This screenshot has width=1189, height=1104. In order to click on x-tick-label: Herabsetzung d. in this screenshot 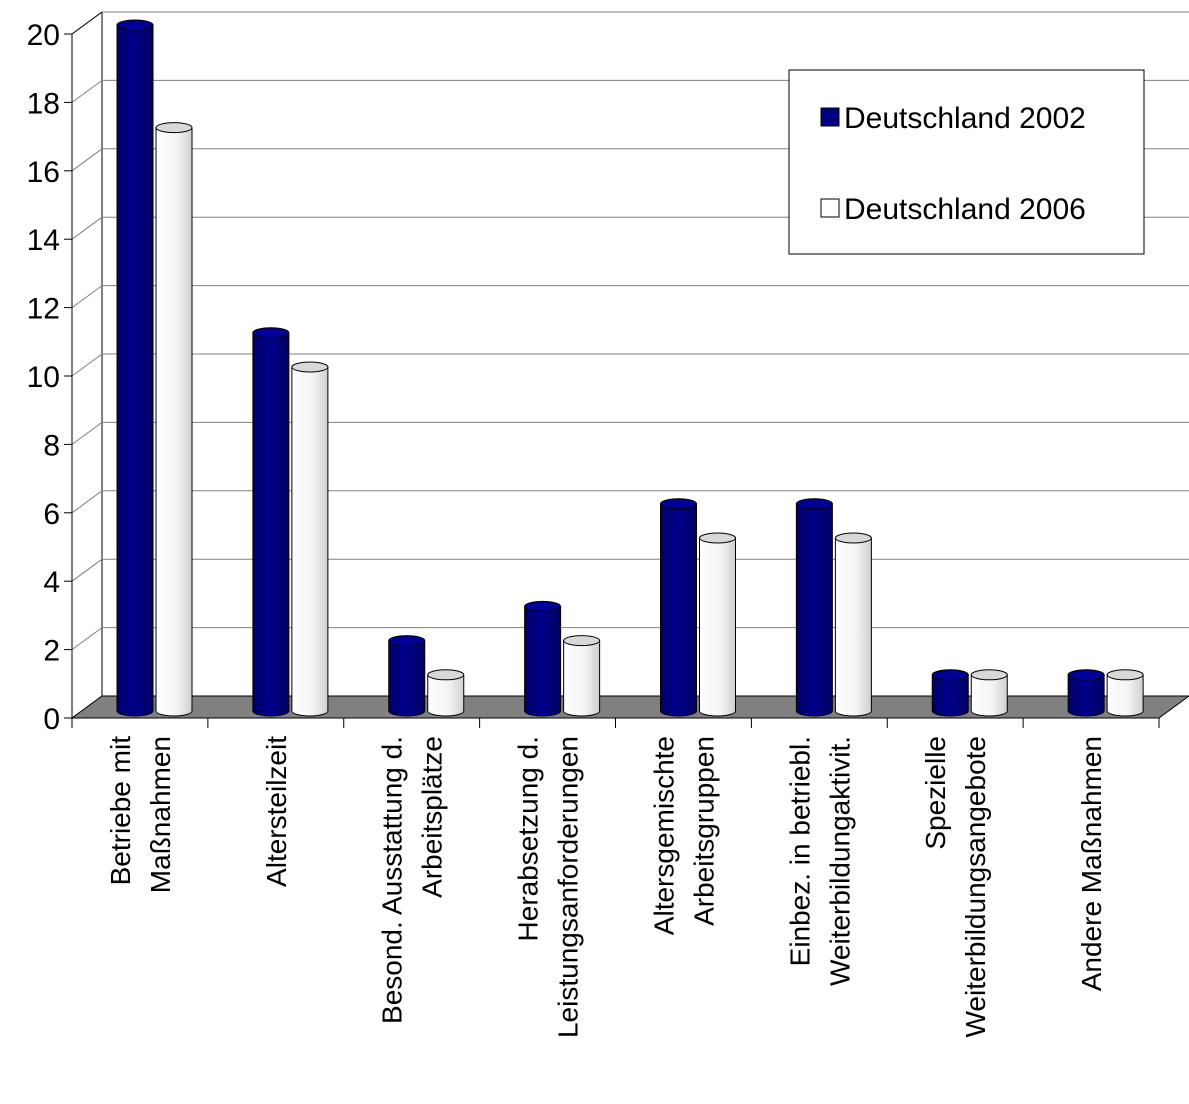, I will do `click(528, 838)`.